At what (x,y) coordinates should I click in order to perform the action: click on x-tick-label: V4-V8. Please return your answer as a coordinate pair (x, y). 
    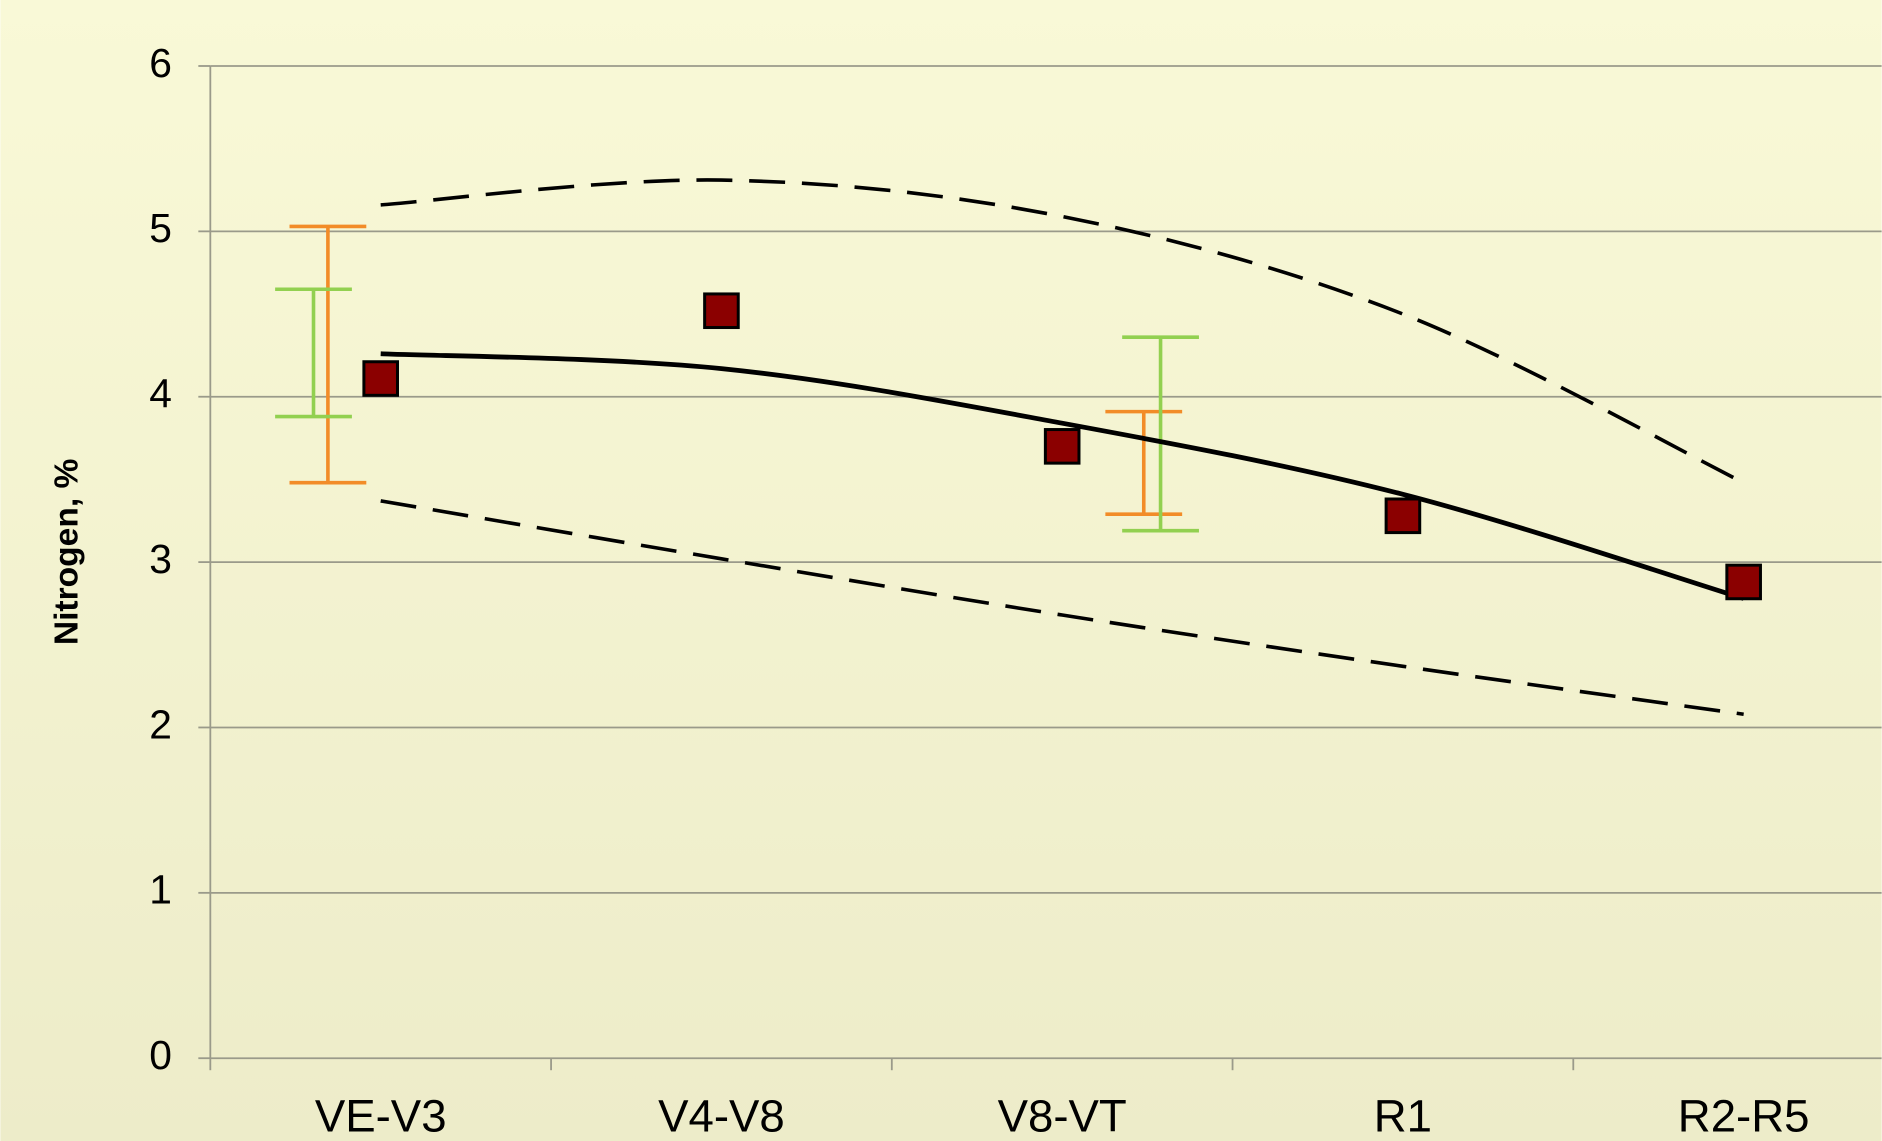
    Looking at the image, I should click on (721, 1115).